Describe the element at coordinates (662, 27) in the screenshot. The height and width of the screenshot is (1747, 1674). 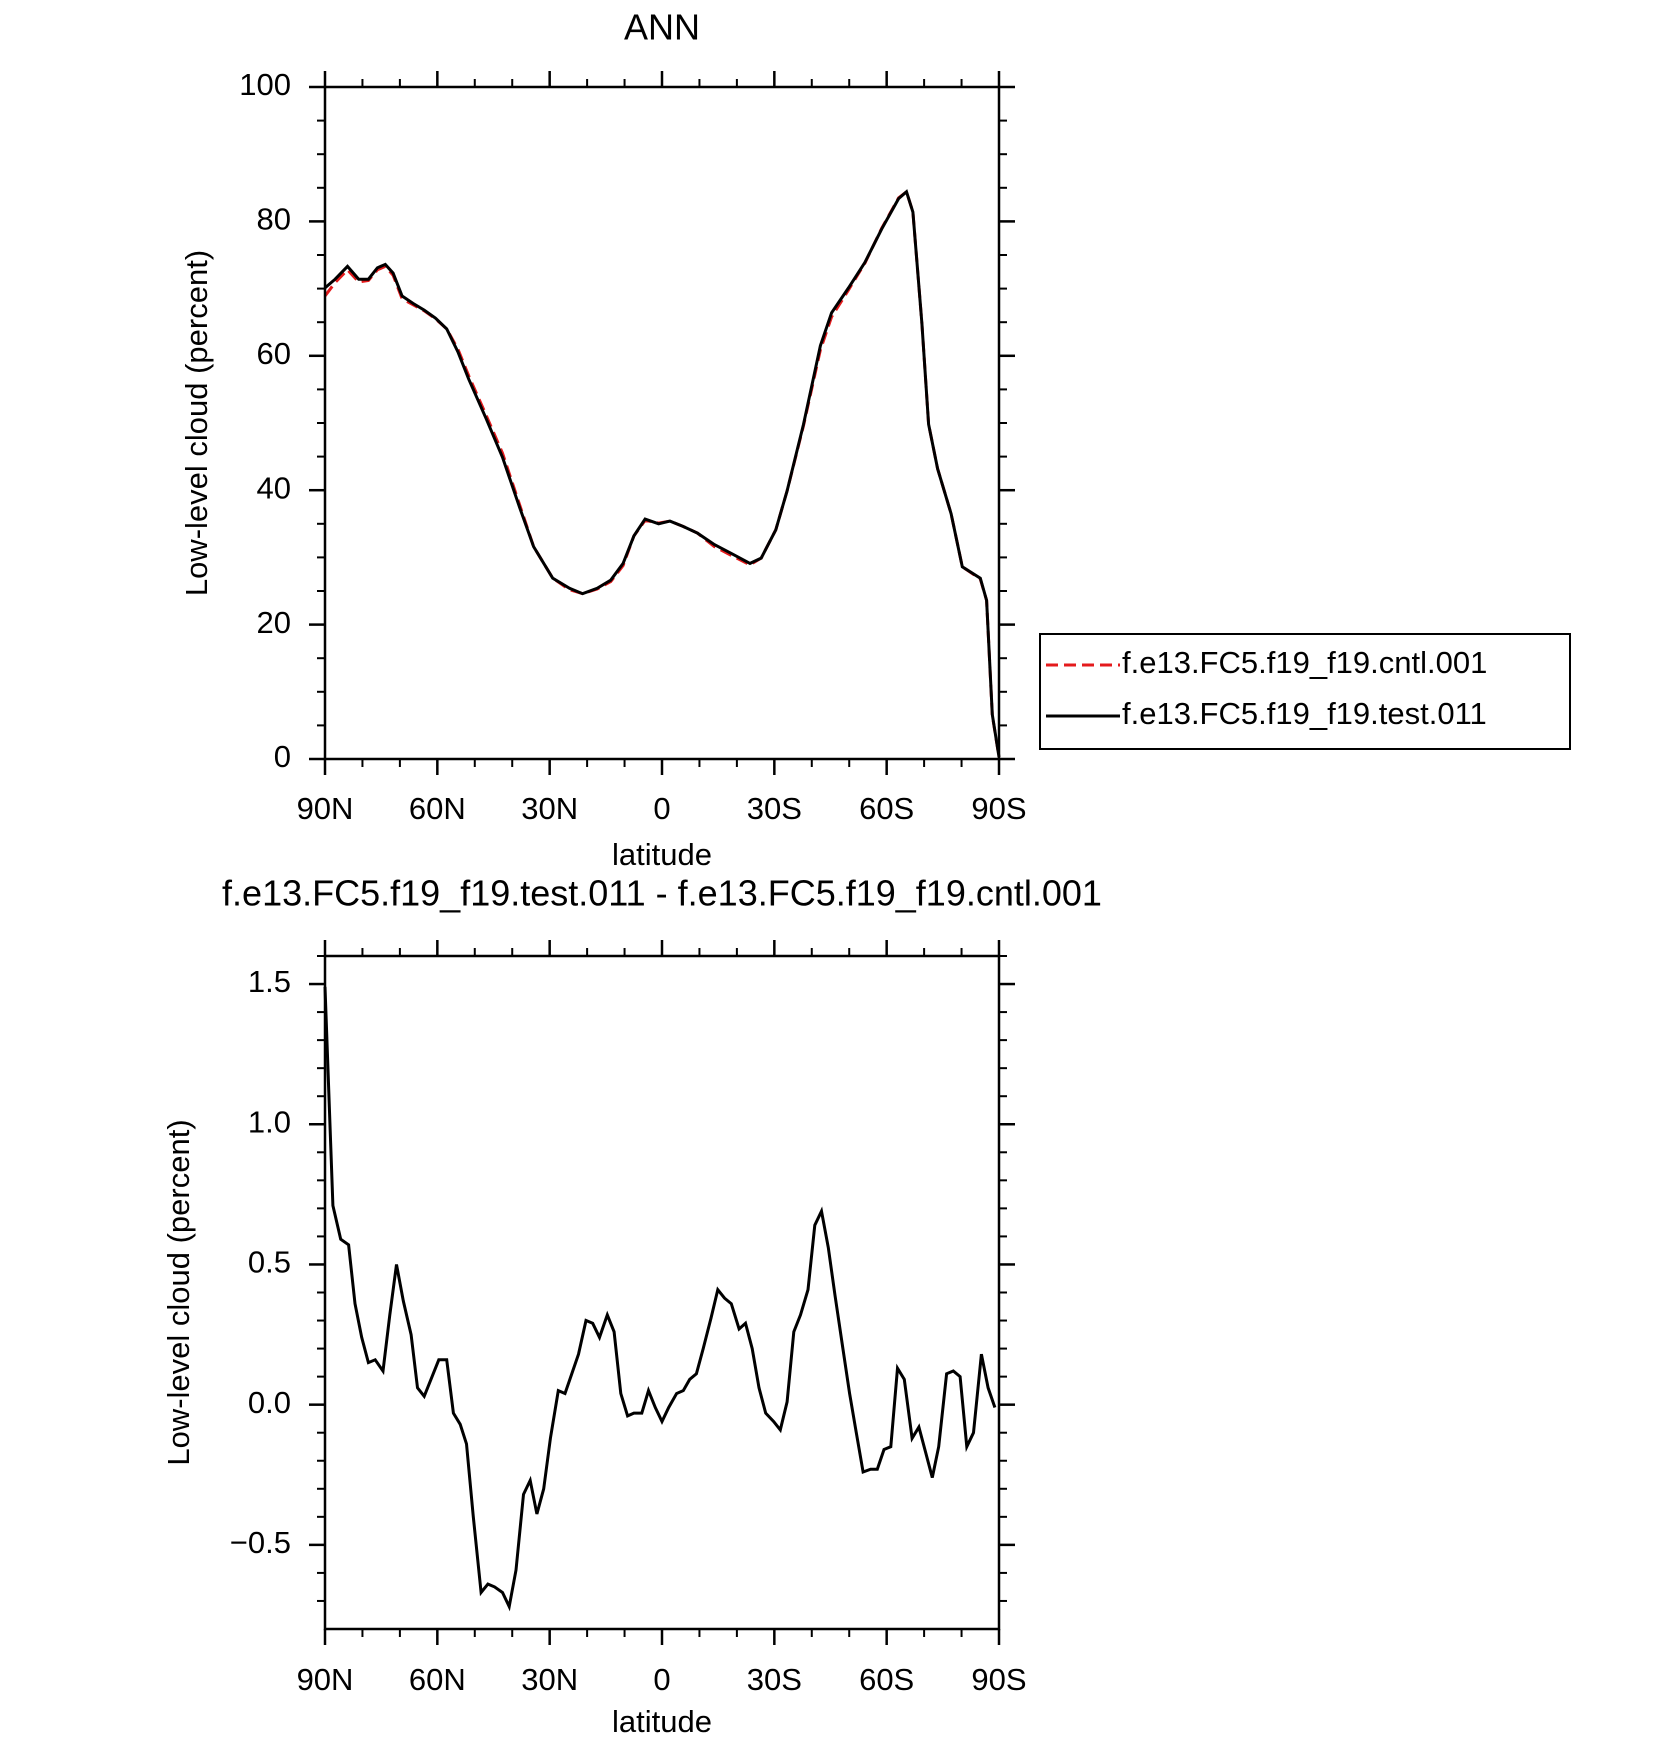
I see `chart-title: ANN` at that location.